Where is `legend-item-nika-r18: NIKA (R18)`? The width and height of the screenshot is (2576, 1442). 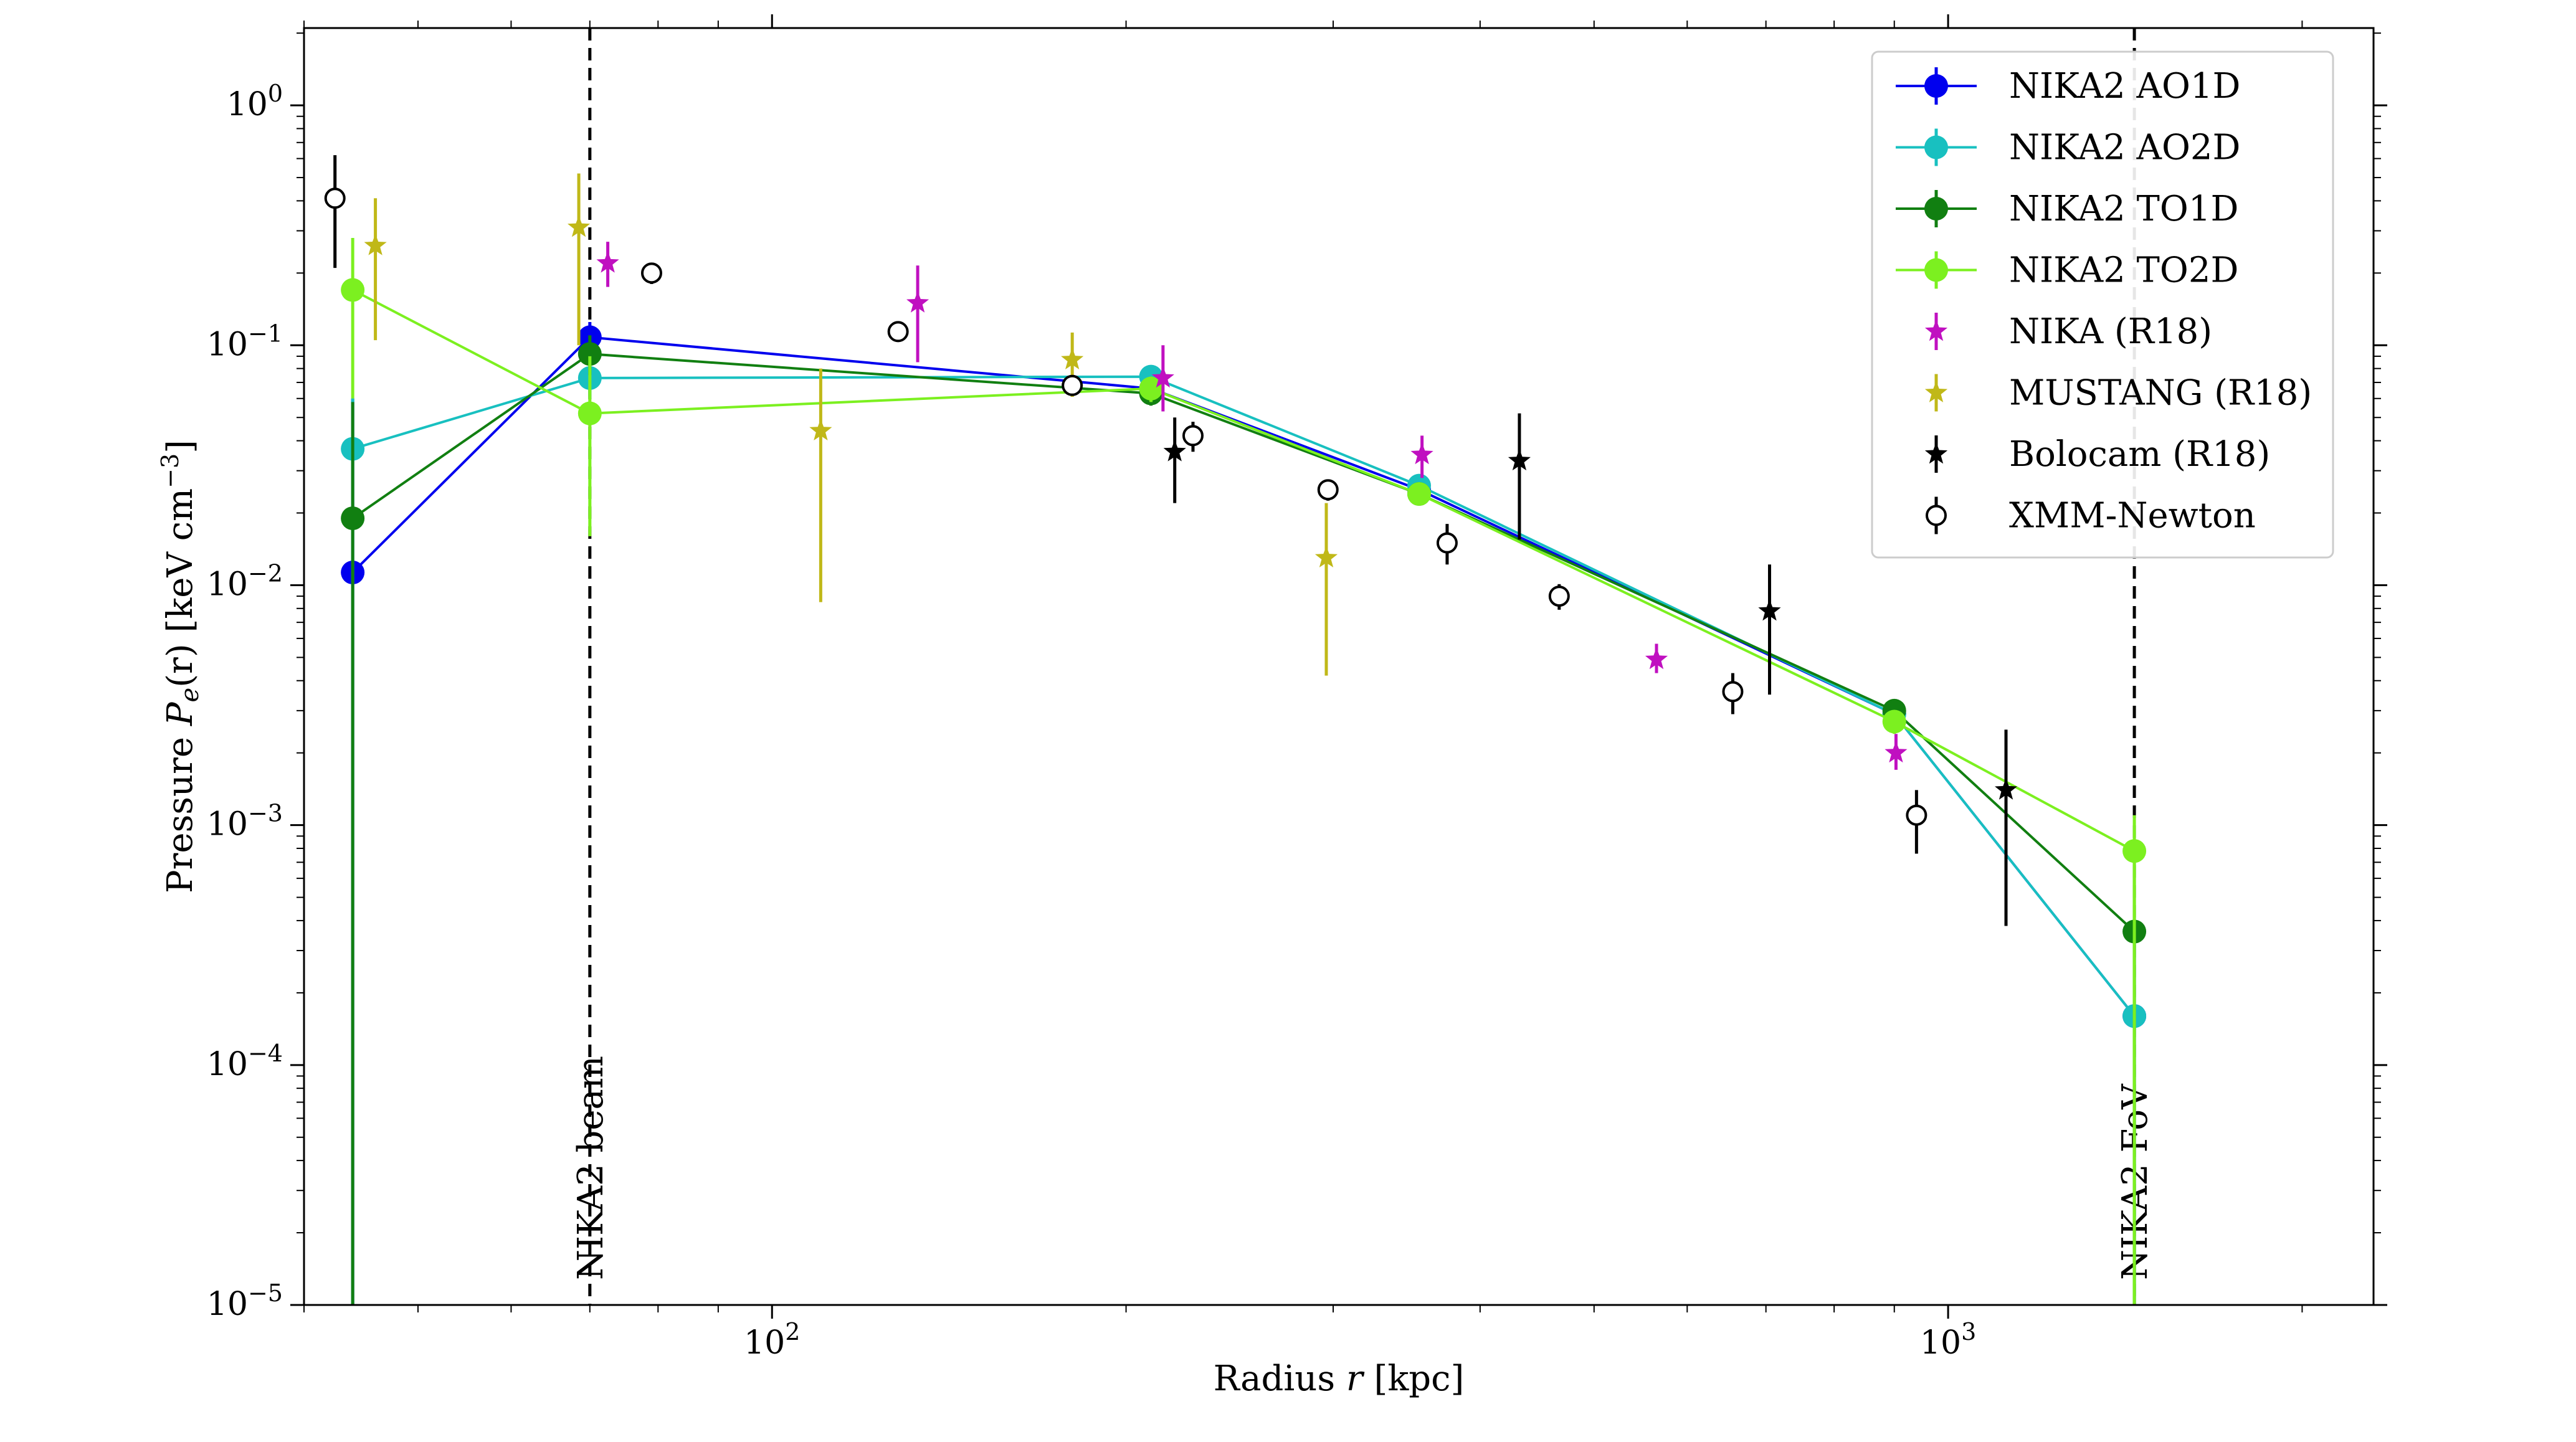 legend-item-nika-r18: NIKA (R18) is located at coordinates (2068, 331).